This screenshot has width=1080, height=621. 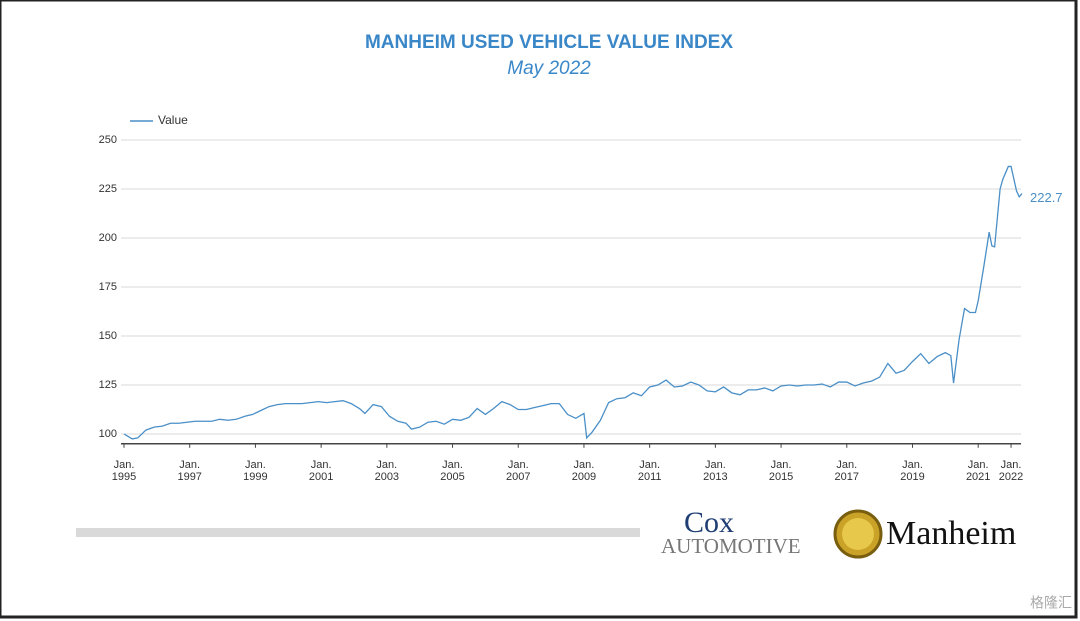 What do you see at coordinates (108, 434) in the screenshot?
I see `y-tick-label: 100` at bounding box center [108, 434].